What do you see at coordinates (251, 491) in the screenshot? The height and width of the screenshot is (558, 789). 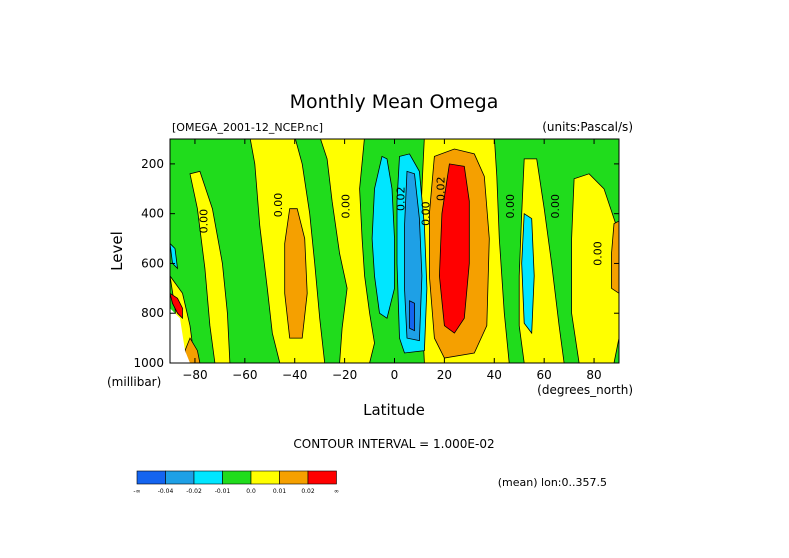 I see `legend-label: 0.0` at bounding box center [251, 491].